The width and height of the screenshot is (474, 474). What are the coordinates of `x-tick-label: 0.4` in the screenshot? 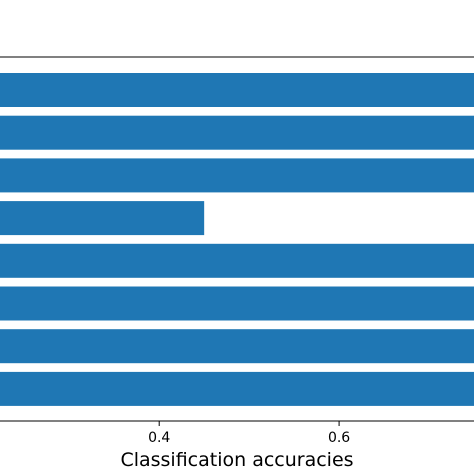 It's located at (159, 438).